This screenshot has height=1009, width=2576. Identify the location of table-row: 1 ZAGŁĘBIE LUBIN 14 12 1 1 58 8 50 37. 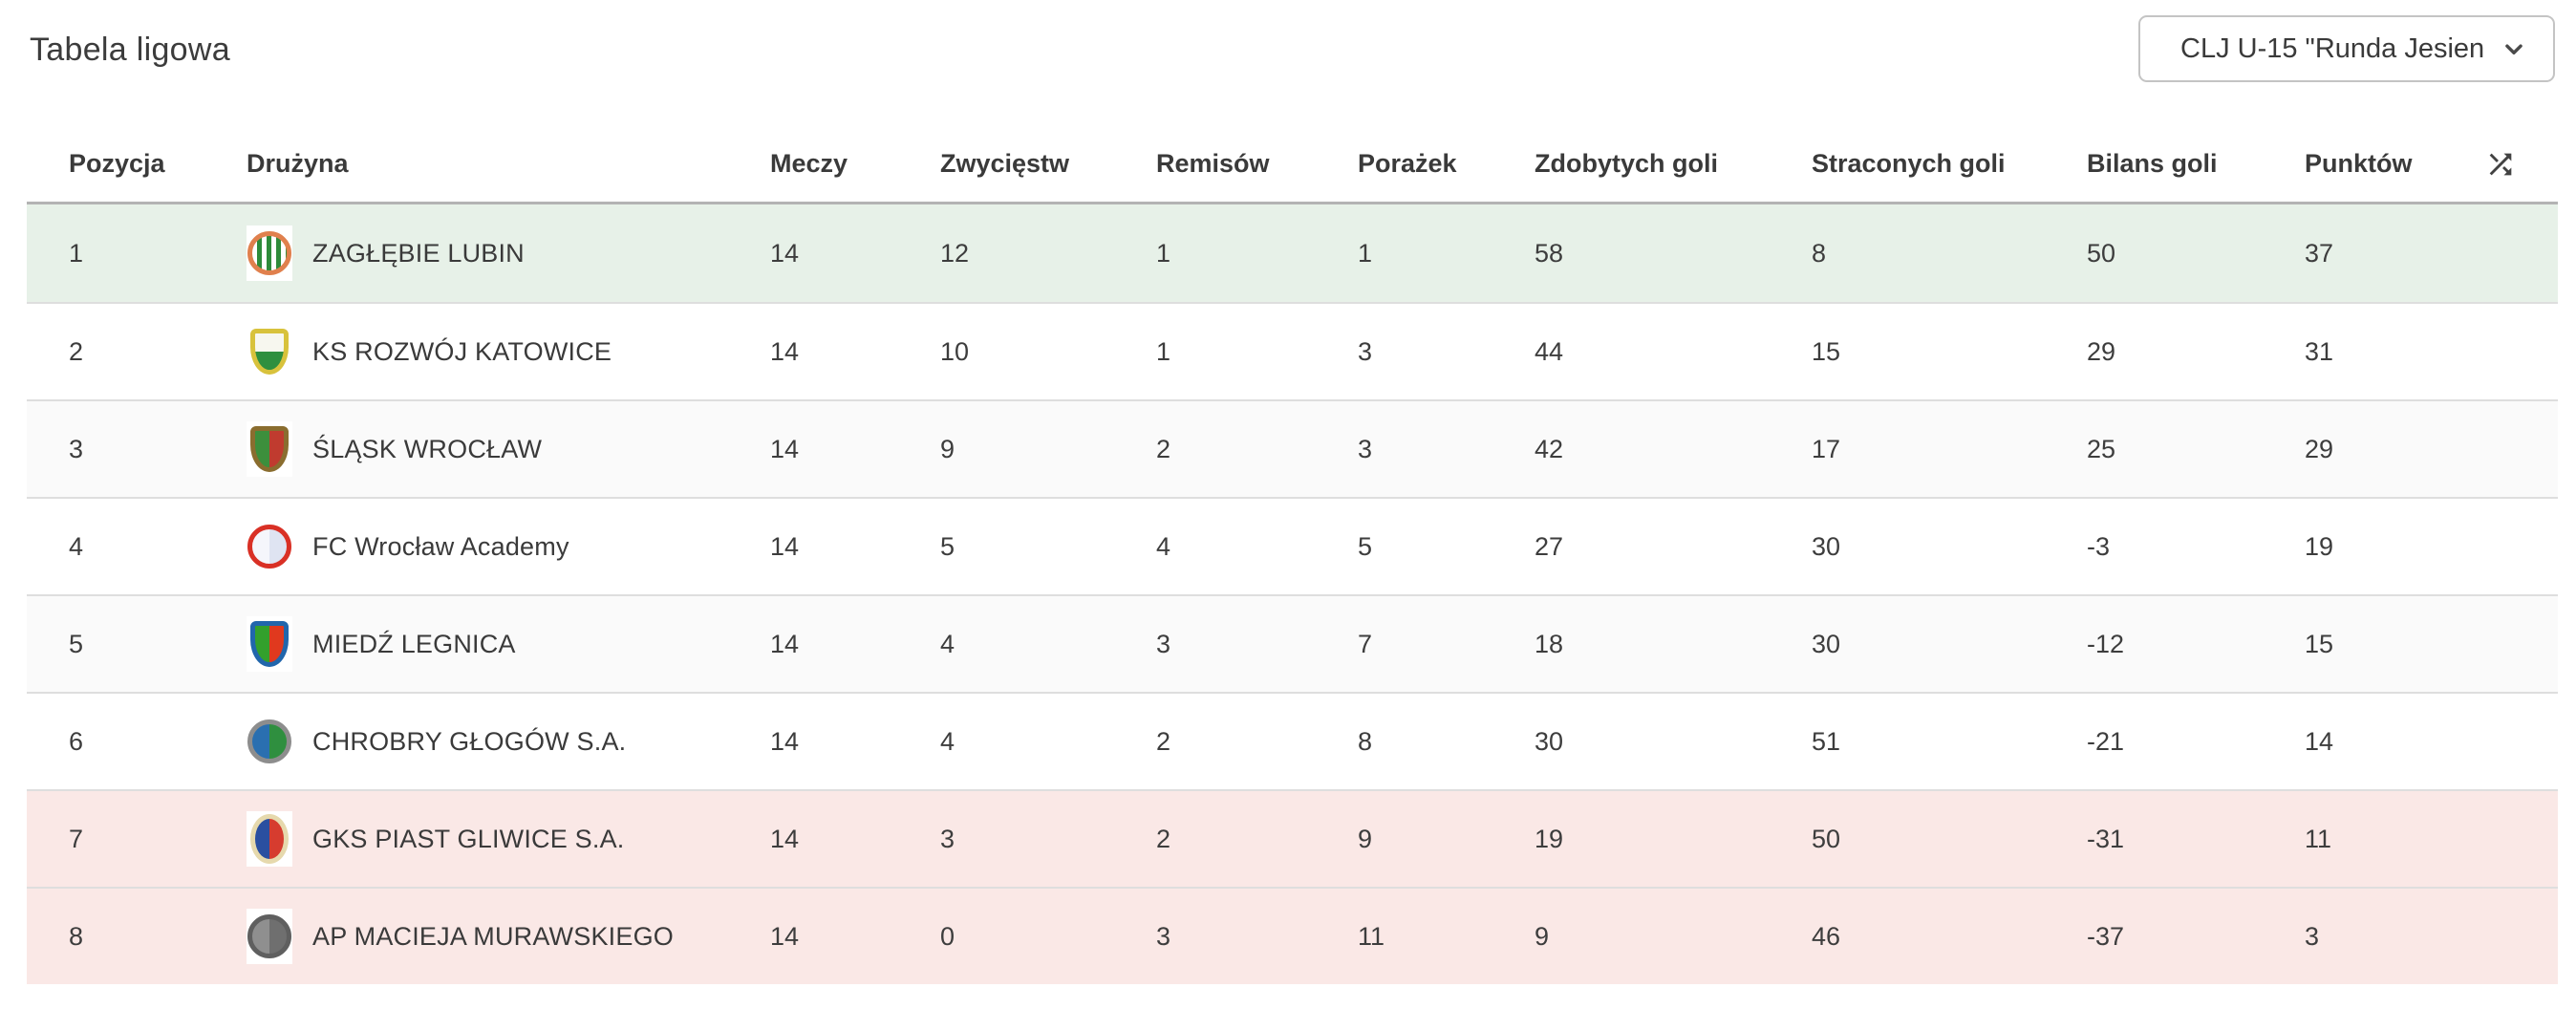
(1292, 253).